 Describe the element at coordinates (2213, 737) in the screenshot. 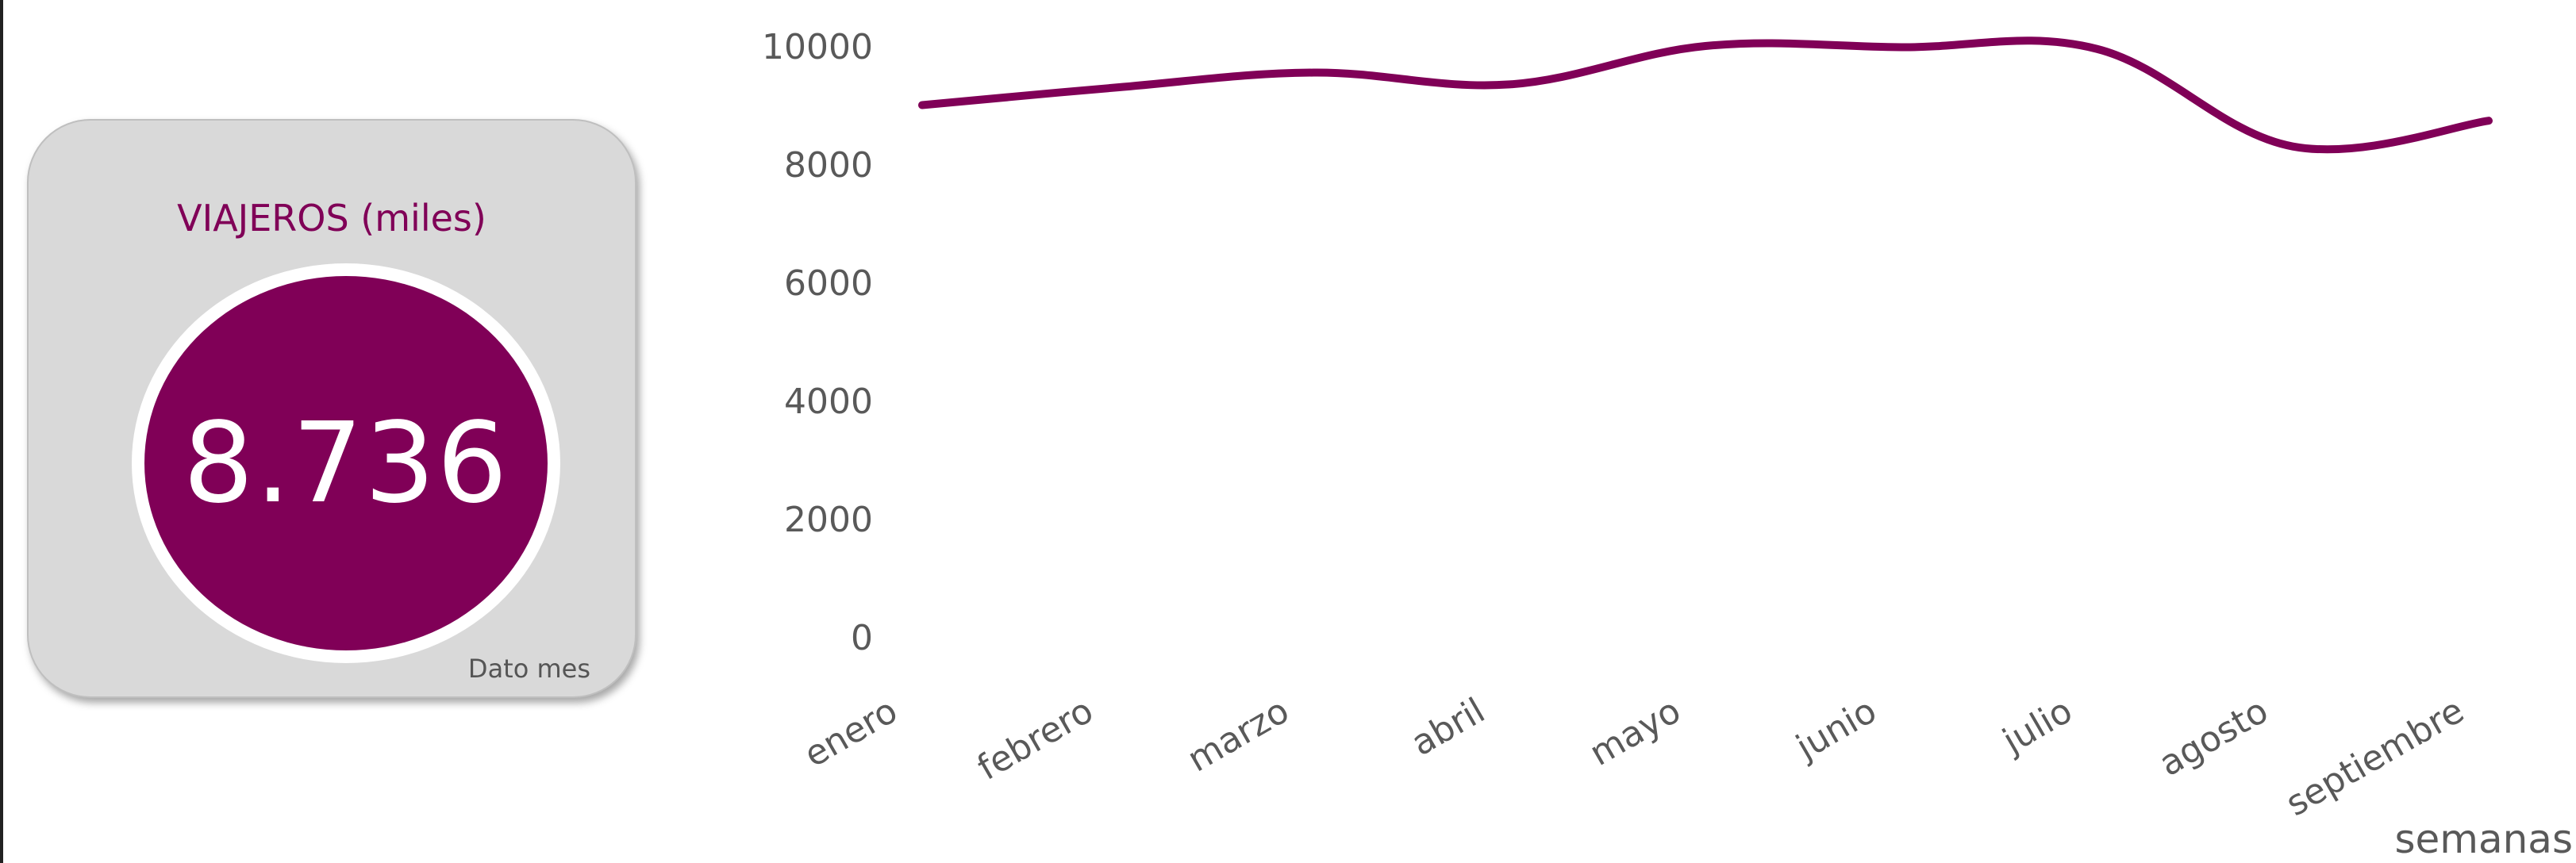

I see `x-tick-label-agosto: agosto` at that location.